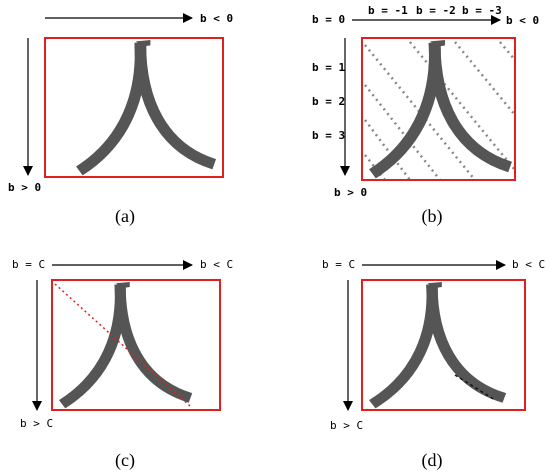  Describe the element at coordinates (328, 101) in the screenshot. I see `side-label: b = 2` at that location.